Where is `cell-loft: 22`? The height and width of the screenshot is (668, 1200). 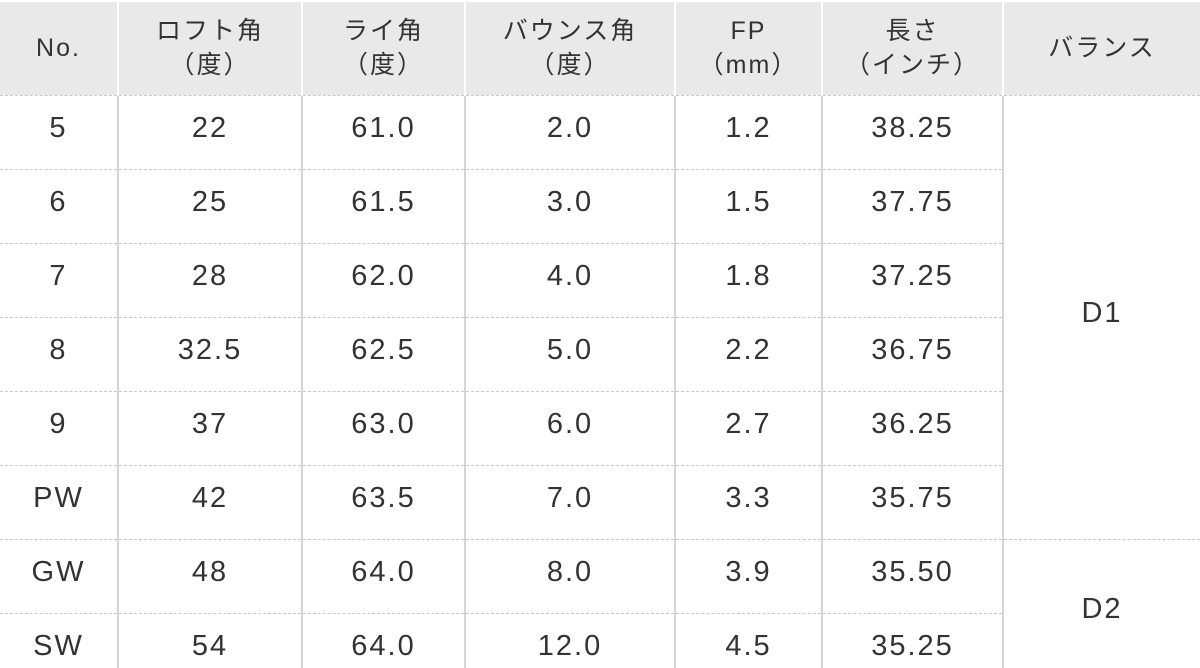 cell-loft: 22 is located at coordinates (209, 131).